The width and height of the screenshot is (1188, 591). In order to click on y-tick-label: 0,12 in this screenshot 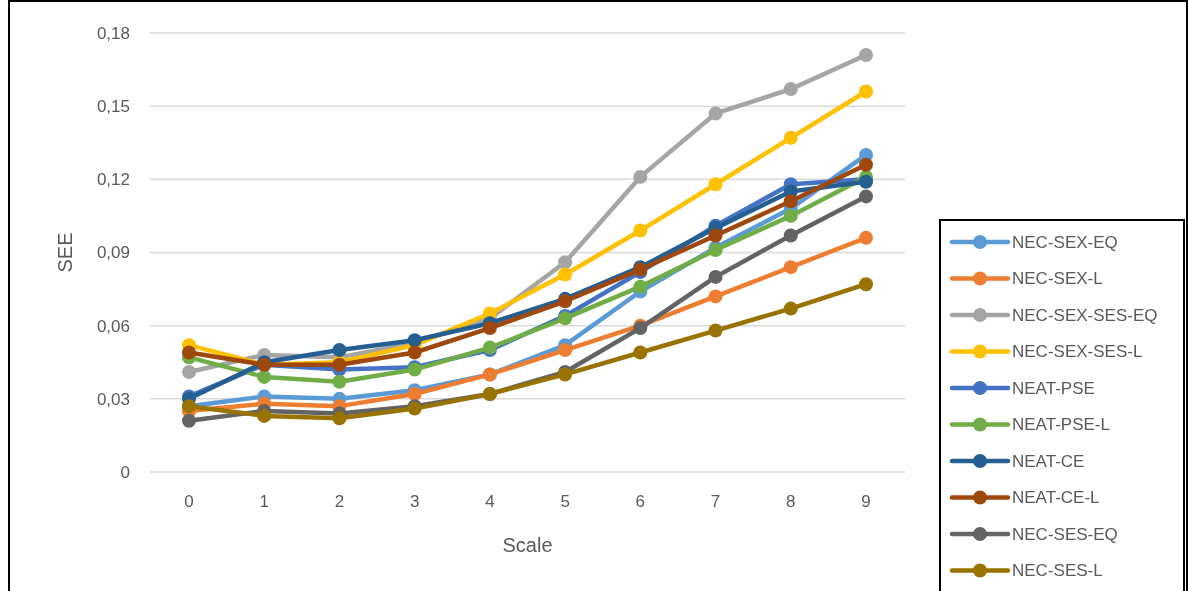, I will do `click(113, 180)`.